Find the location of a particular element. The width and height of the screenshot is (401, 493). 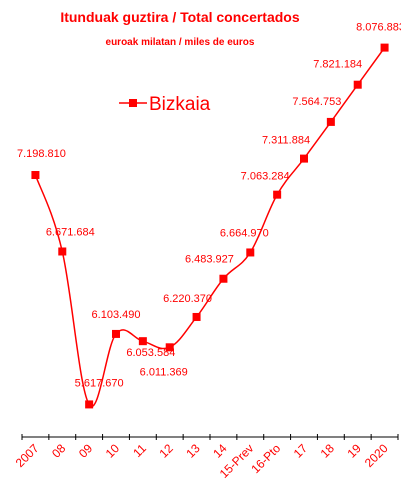

data-label: 7.564.753 is located at coordinates (316, 102).